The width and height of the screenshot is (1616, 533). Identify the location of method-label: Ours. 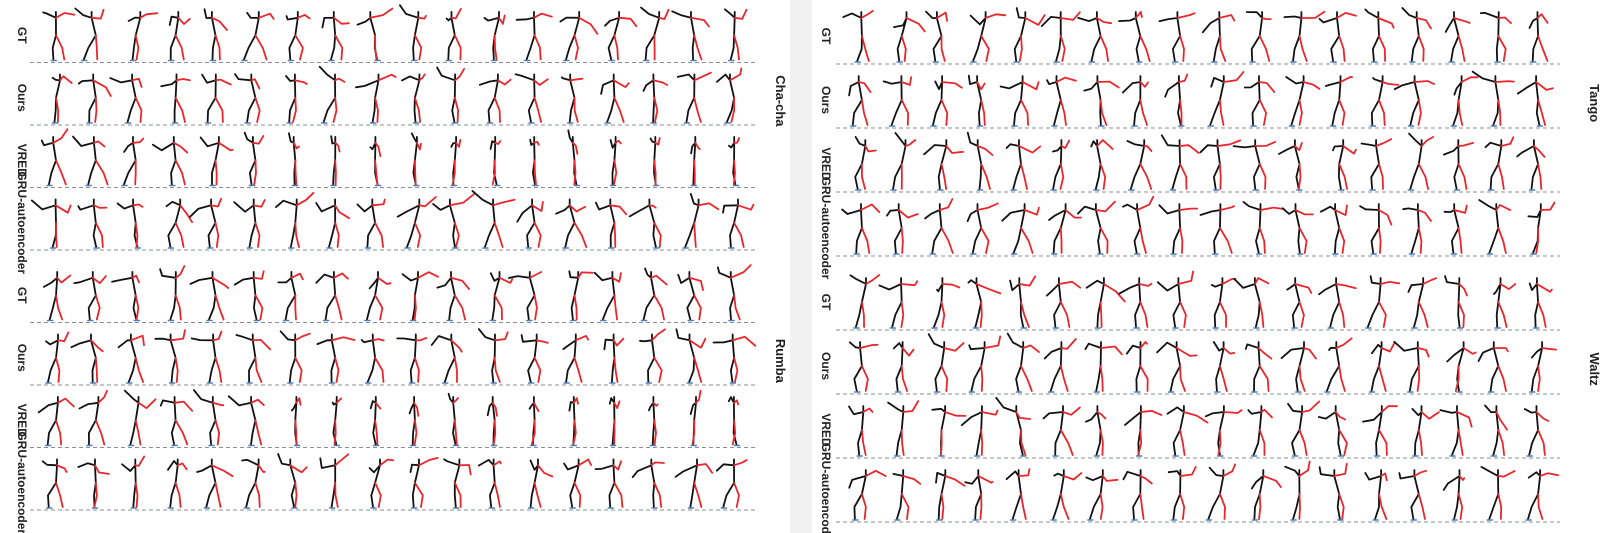
(826, 366).